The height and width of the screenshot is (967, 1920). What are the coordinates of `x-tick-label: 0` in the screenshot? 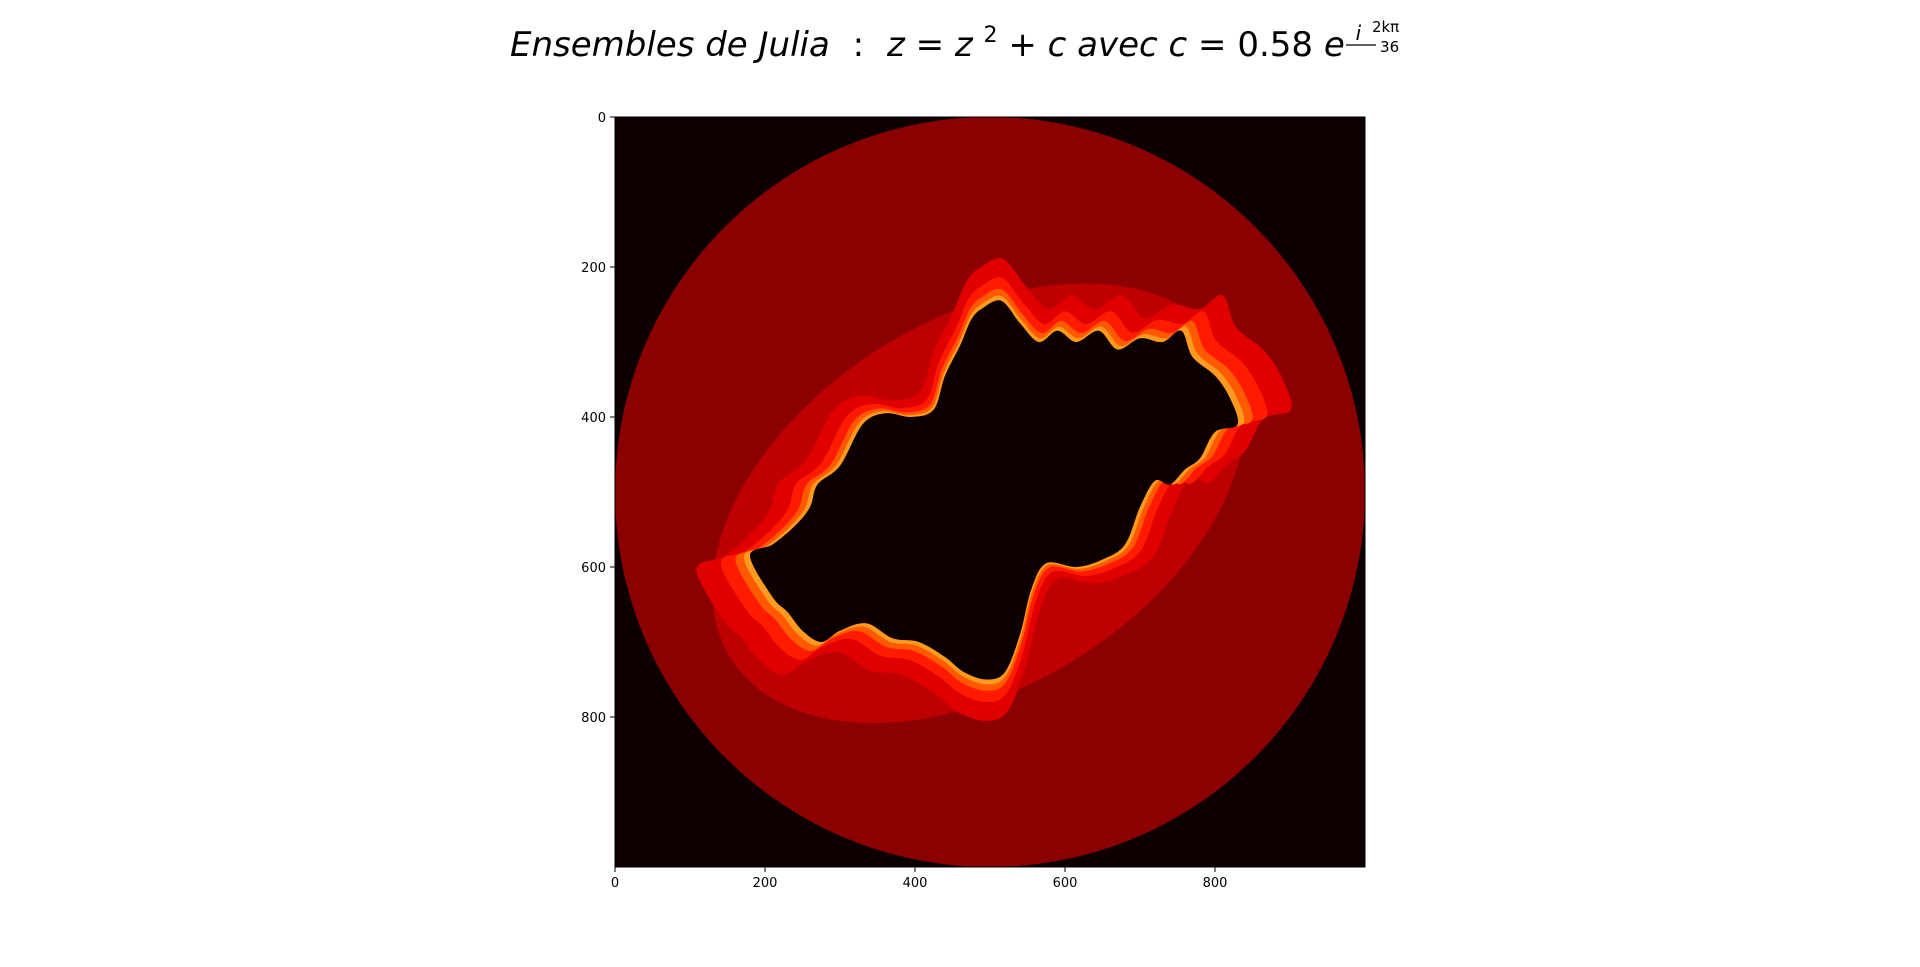 It's located at (615, 883).